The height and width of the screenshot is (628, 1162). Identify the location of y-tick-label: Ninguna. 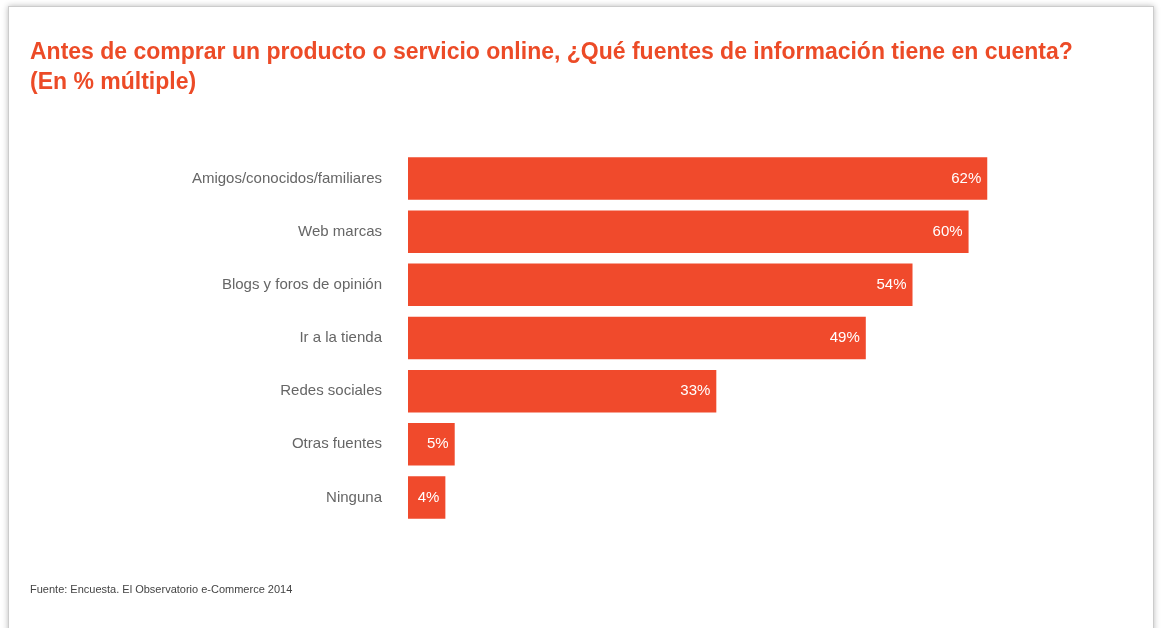
(354, 496).